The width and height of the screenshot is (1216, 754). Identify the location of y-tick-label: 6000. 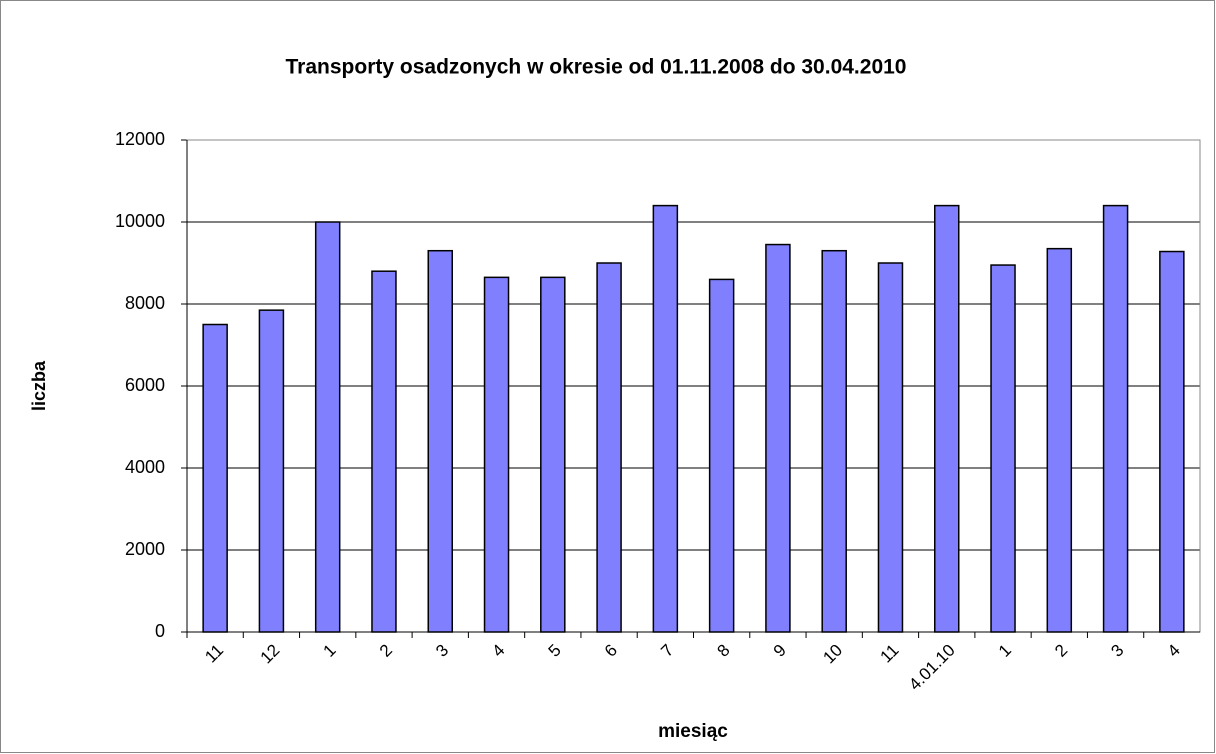
(145, 385).